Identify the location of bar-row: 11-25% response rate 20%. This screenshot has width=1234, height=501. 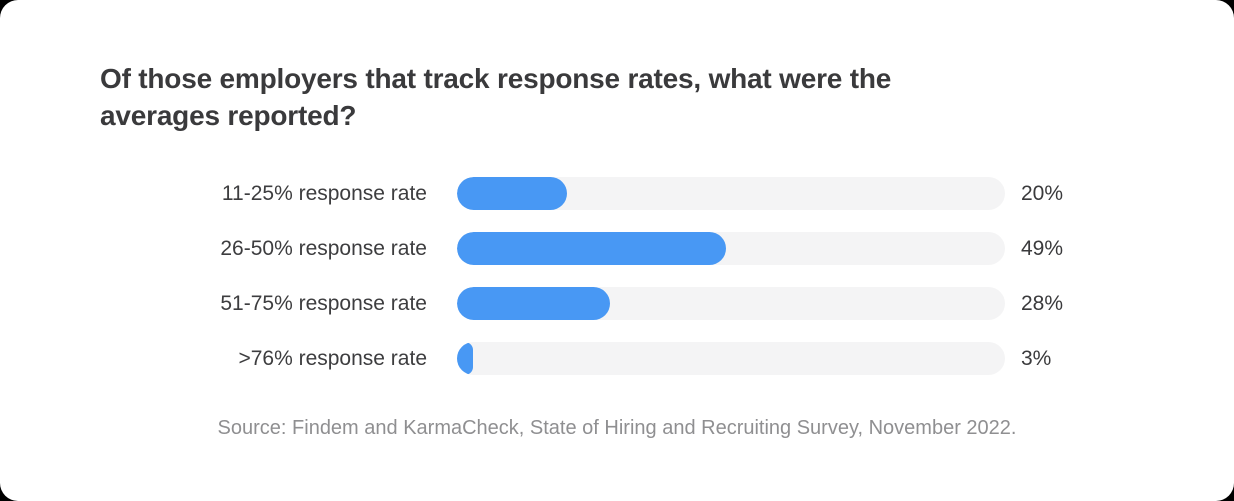
(617, 193).